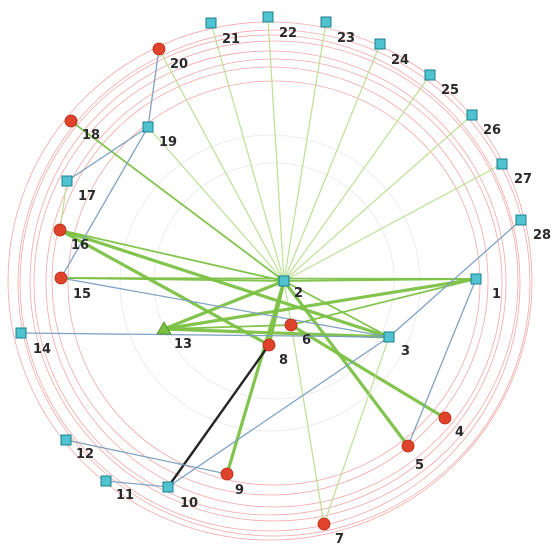  What do you see at coordinates (125, 495) in the screenshot?
I see `node-label: 11` at bounding box center [125, 495].